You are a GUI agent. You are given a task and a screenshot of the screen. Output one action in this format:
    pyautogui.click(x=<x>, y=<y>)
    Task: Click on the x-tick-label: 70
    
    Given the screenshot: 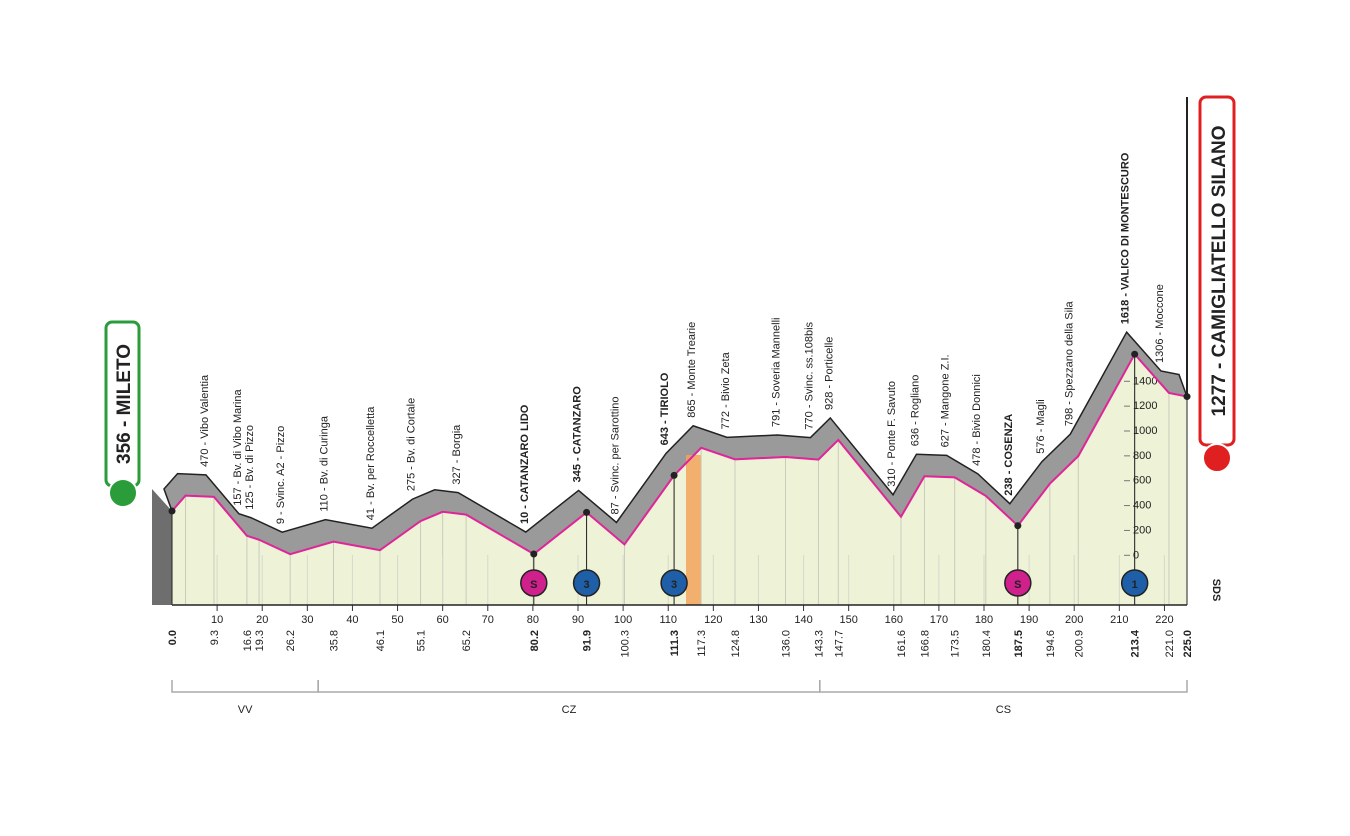 What is the action you would take?
    pyautogui.click(x=488, y=620)
    